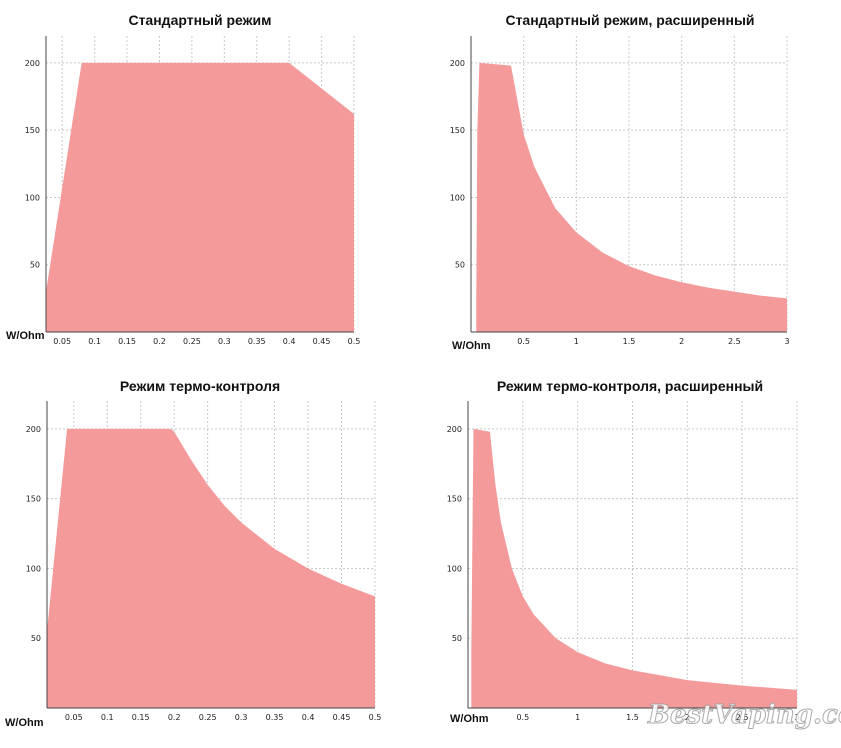 The width and height of the screenshot is (841, 748). I want to click on chart-title: Стандартный режим, so click(200, 20).